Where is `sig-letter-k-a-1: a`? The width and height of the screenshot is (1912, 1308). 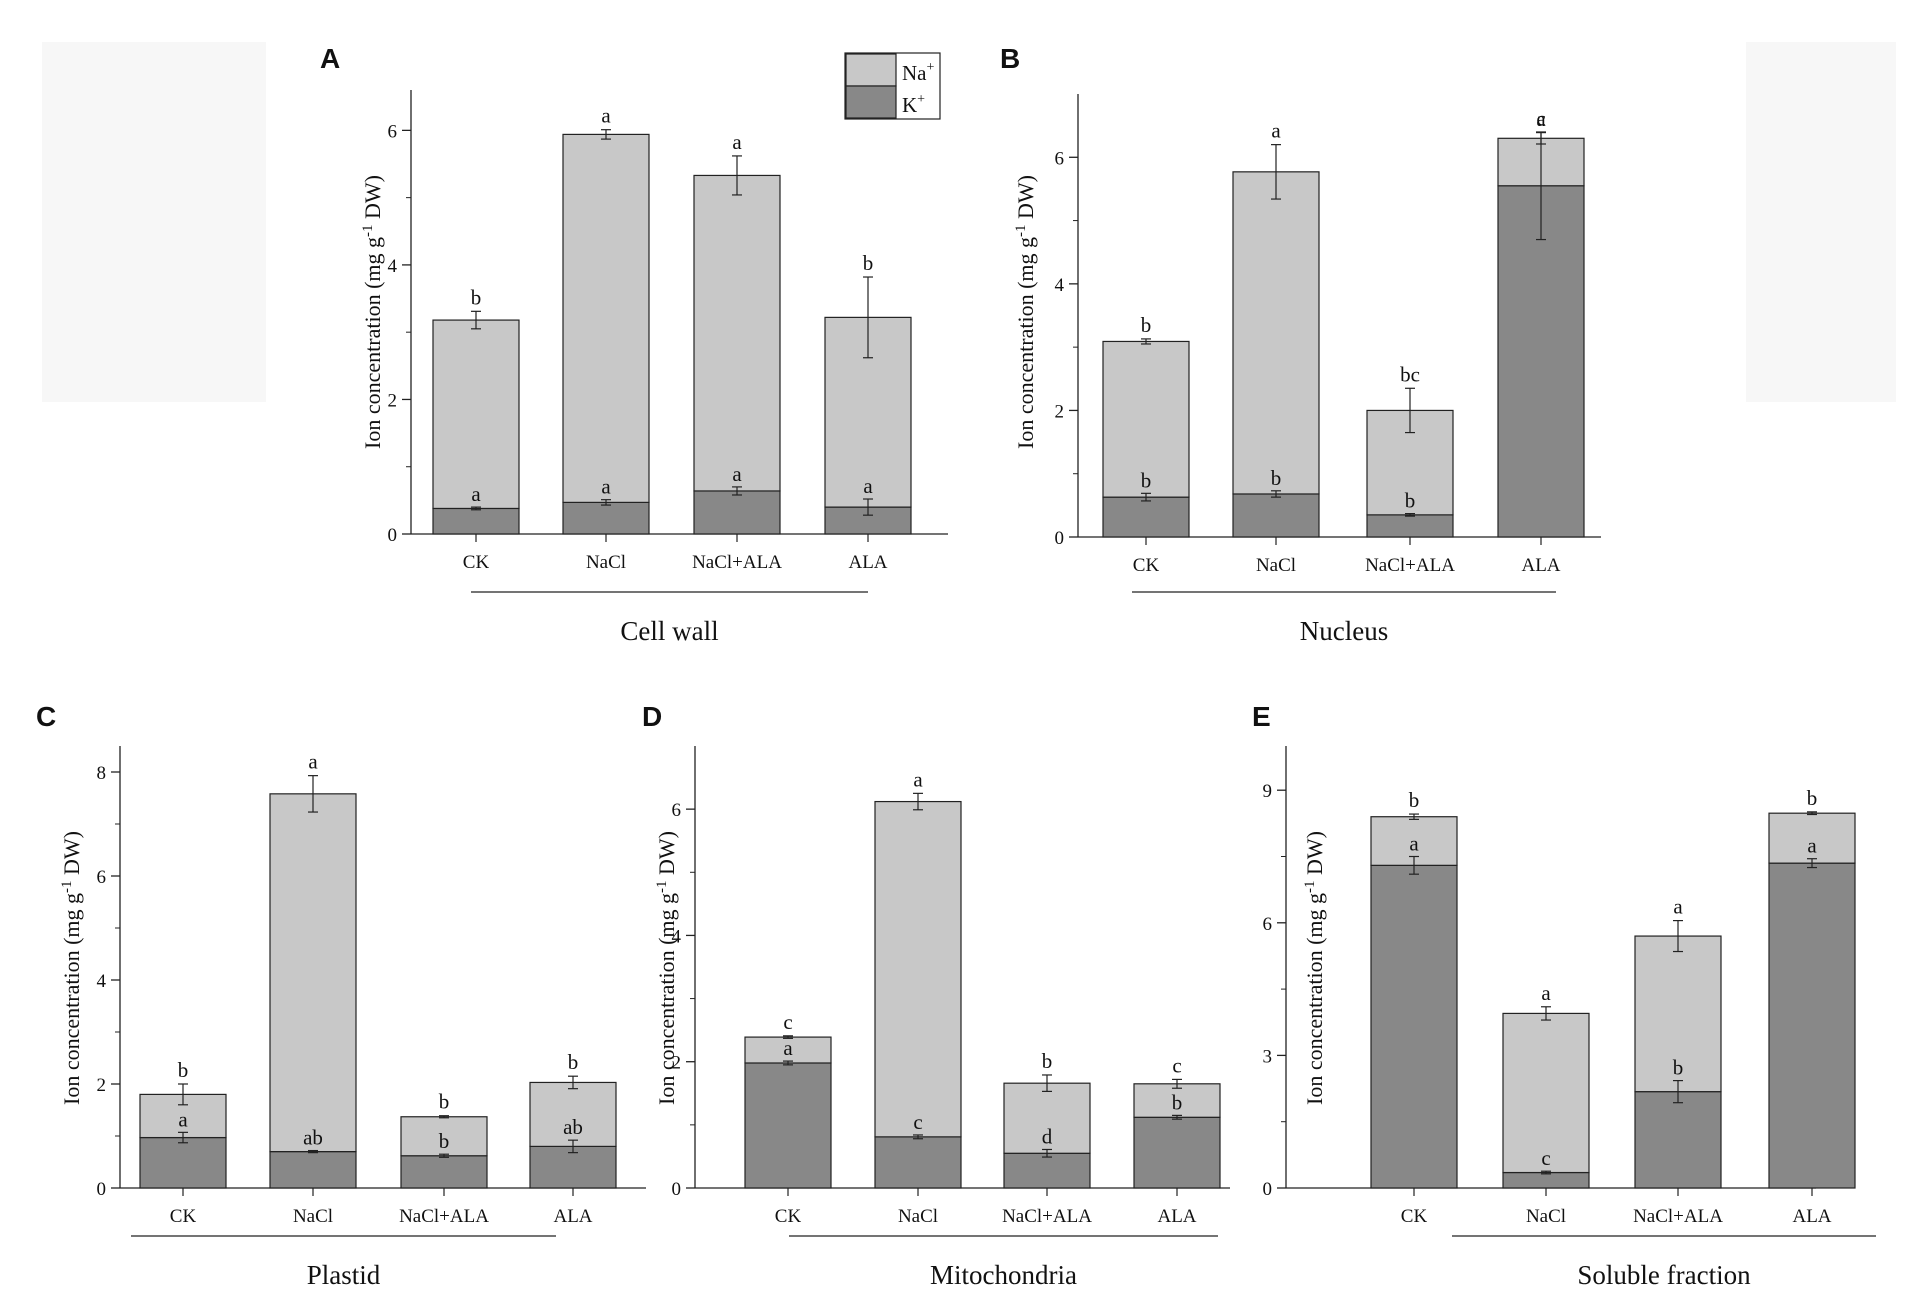
sig-letter-k-a-1: a is located at coordinates (606, 487).